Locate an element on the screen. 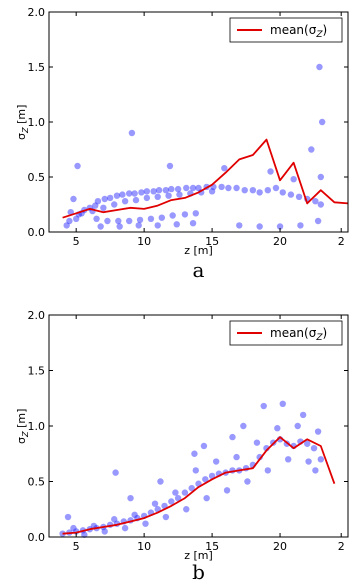 This screenshot has height=584, width=353. y-tick-label: 0.0 is located at coordinates (37, 232).